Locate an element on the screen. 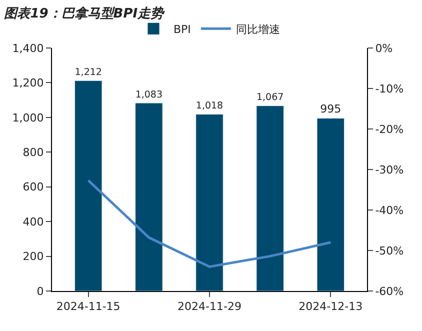  y2-tick-label: -60% is located at coordinates (389, 291).